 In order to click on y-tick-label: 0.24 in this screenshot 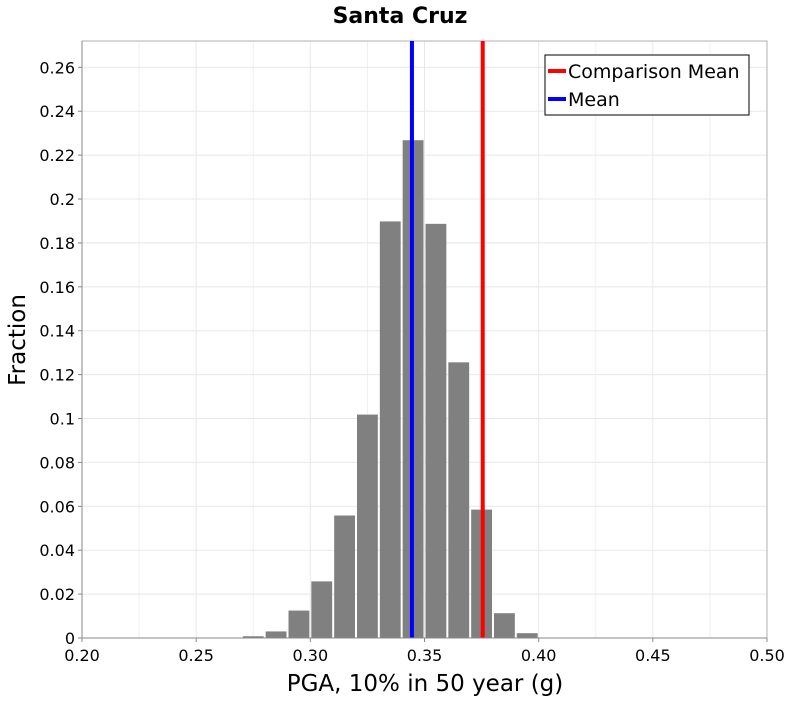, I will do `click(57, 111)`.